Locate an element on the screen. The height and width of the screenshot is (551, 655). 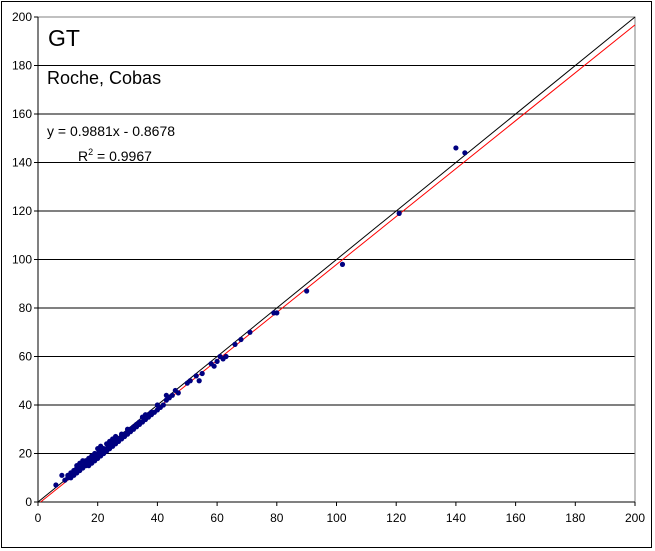
chart-subtitle: Roche, Cobas is located at coordinates (104, 78).